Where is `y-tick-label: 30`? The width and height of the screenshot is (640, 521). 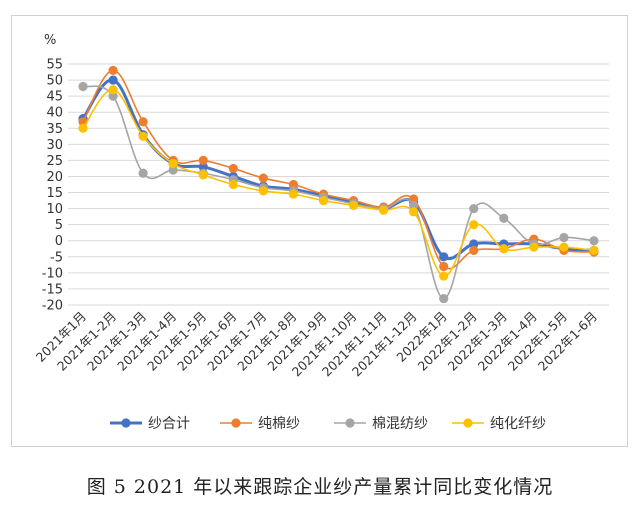
y-tick-label: 30 is located at coordinates (54, 145).